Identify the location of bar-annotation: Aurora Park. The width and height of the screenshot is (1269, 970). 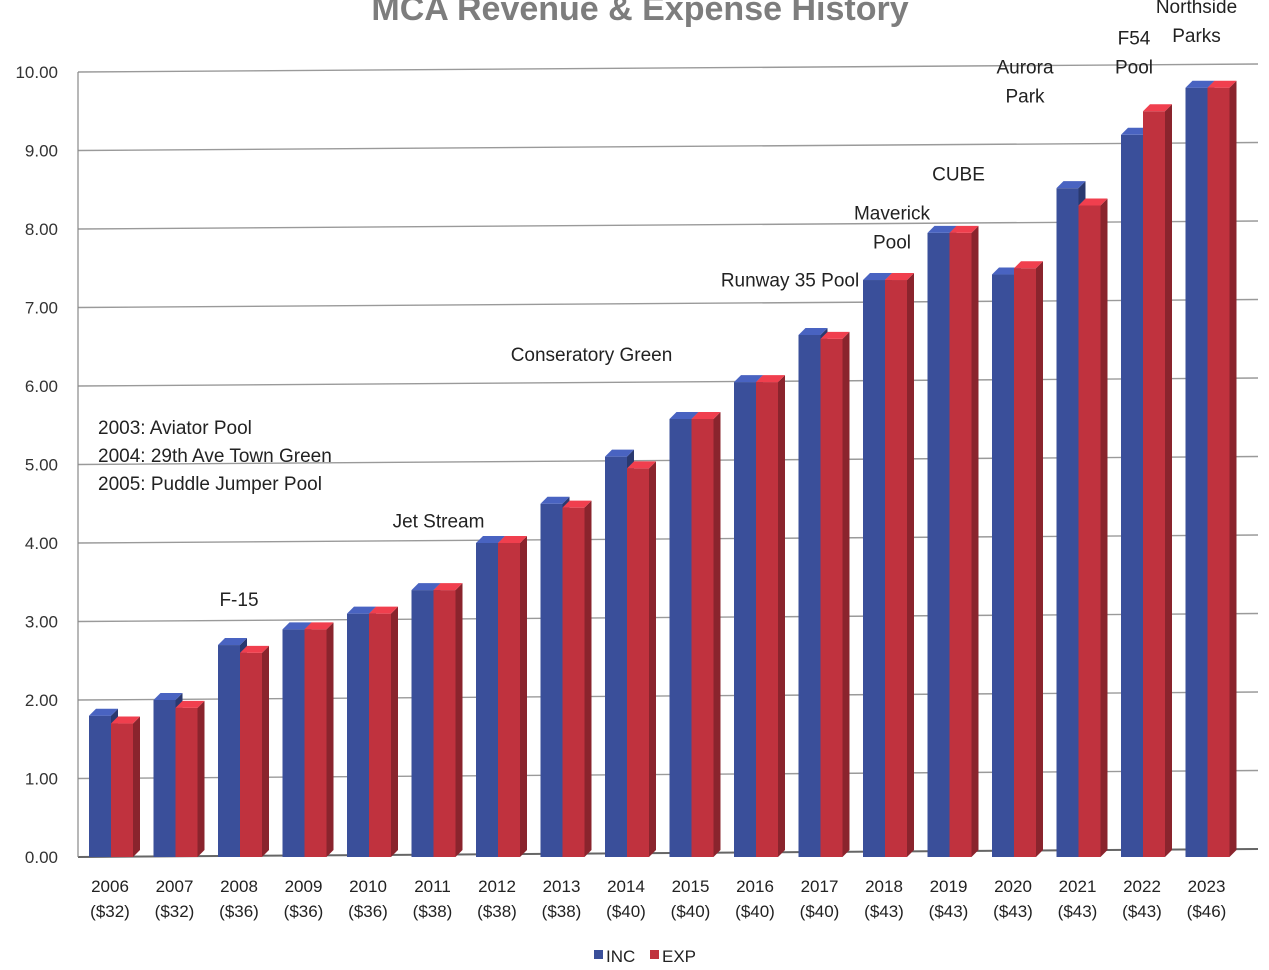
(1024, 83).